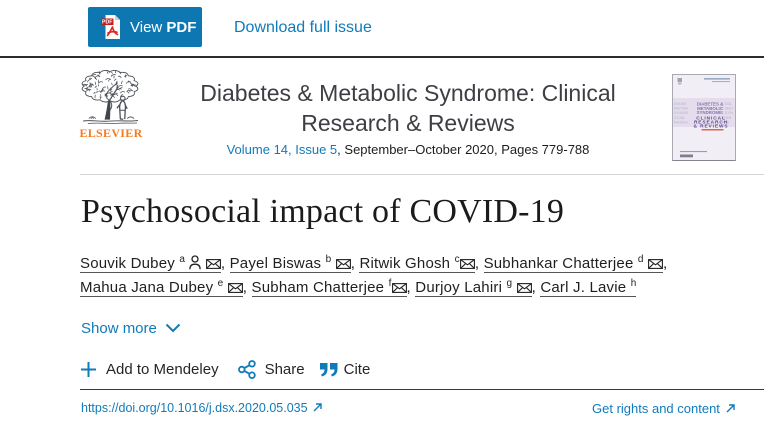  Describe the element at coordinates (727, 117) in the screenshot. I see `svg-text: EAR` at that location.